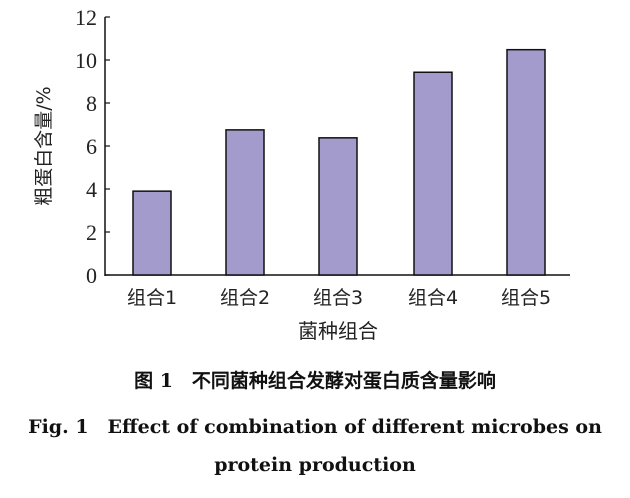 Image resolution: width=630 pixels, height=498 pixels. Describe the element at coordinates (433, 298) in the screenshot. I see `x-tick-label: 组合4` at that location.